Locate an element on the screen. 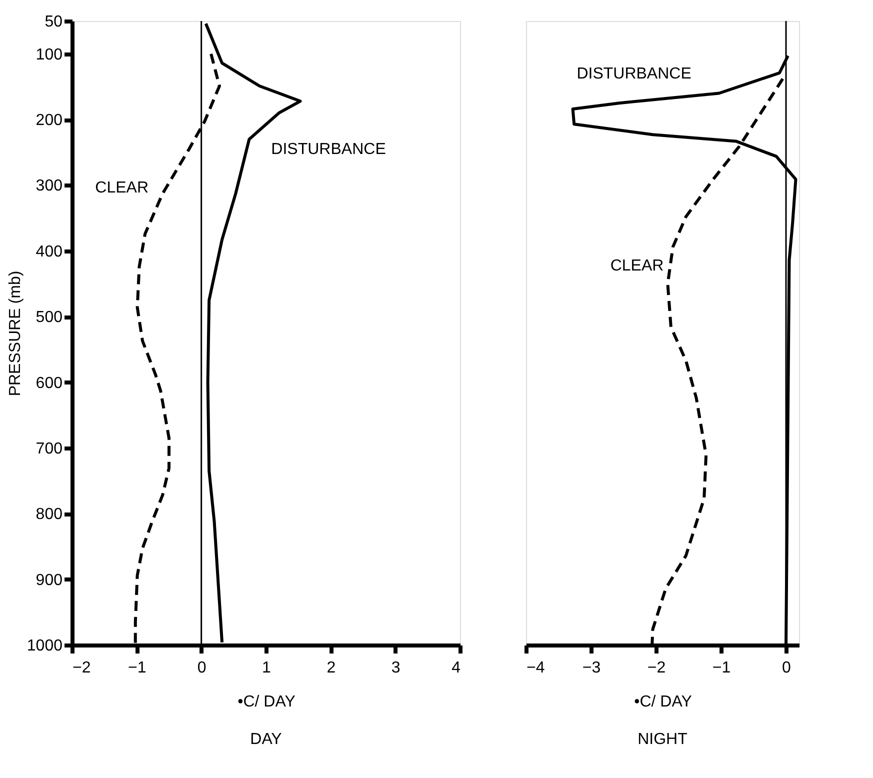  y-tick-label: 800 is located at coordinates (49, 515).